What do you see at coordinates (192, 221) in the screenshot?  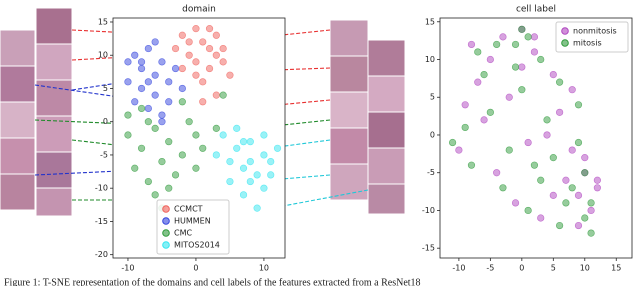 I see `legend-label: HUMMEN` at bounding box center [192, 221].